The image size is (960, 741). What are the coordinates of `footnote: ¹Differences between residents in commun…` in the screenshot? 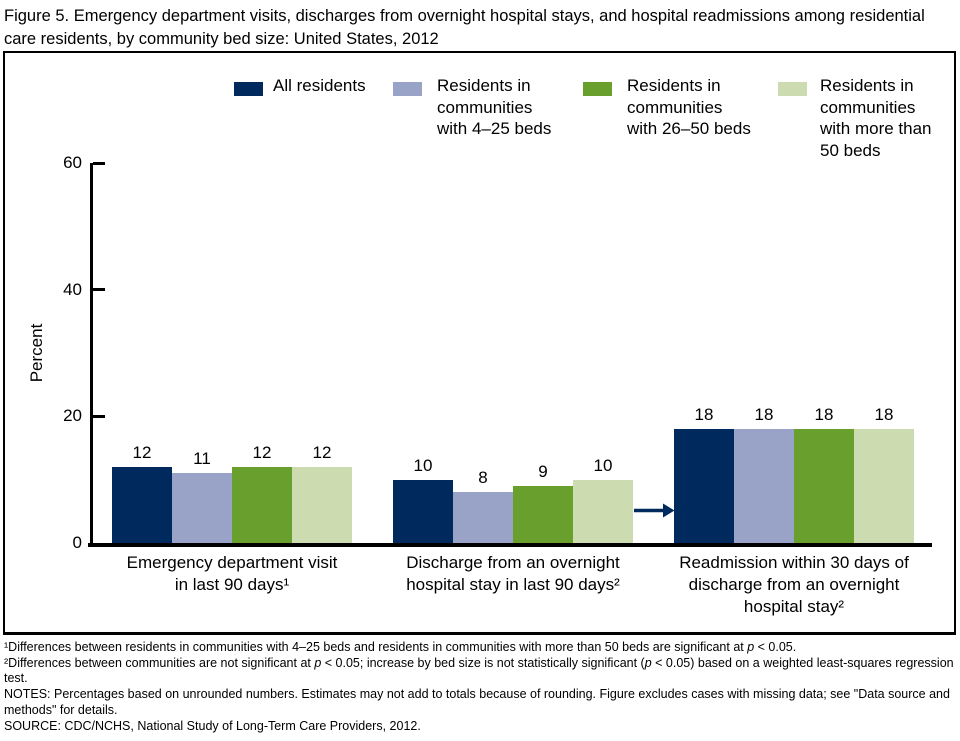 It's located at (400, 647).